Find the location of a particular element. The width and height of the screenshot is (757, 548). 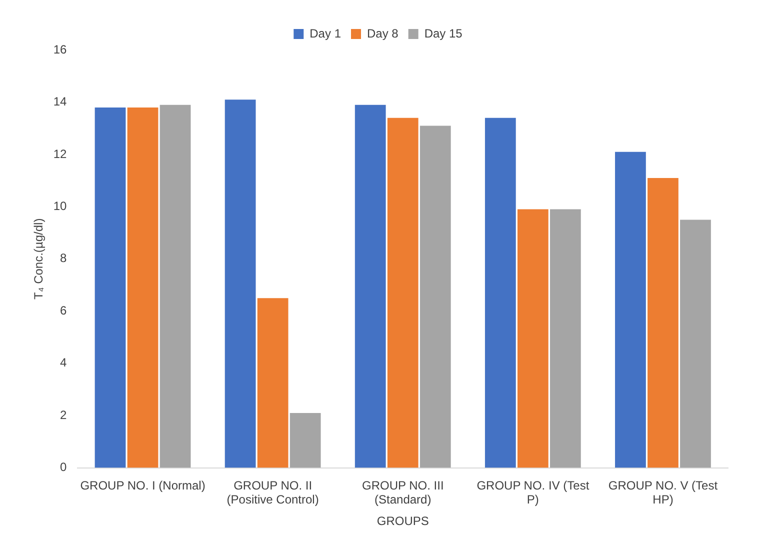

legend-label: Day 1 is located at coordinates (326, 33).